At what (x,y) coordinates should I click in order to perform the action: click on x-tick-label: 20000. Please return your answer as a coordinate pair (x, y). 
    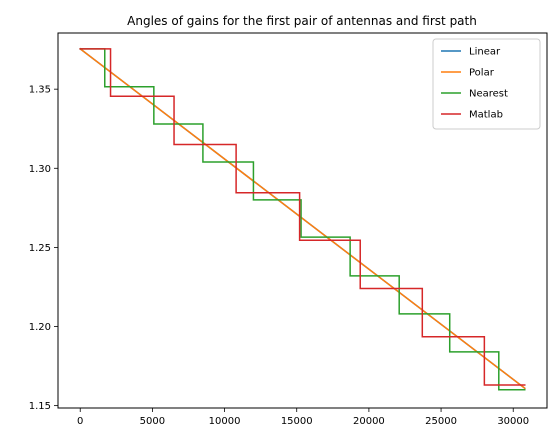
    Looking at the image, I should click on (369, 421).